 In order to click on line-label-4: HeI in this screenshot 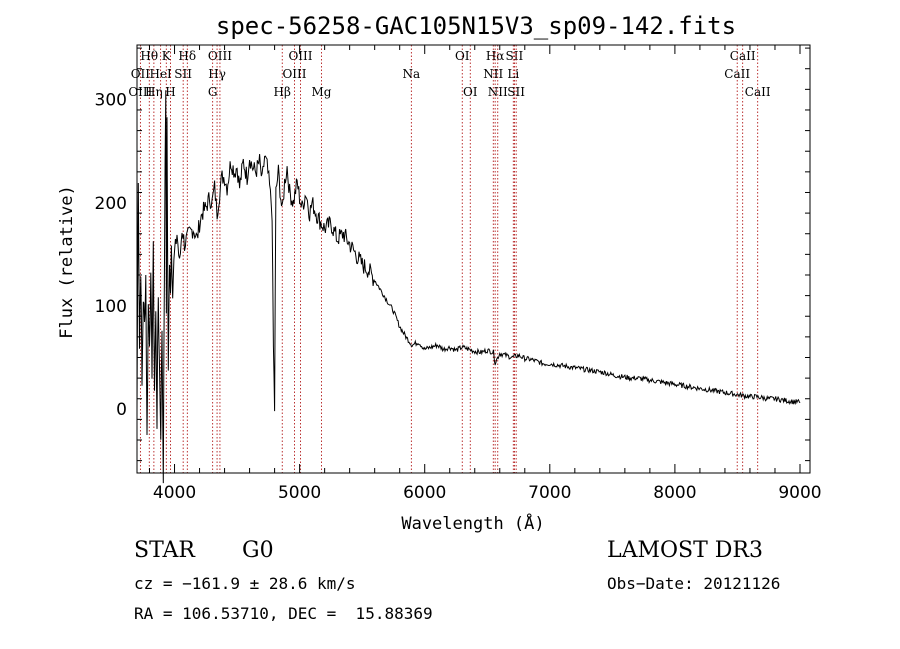, I will do `click(160, 74)`.